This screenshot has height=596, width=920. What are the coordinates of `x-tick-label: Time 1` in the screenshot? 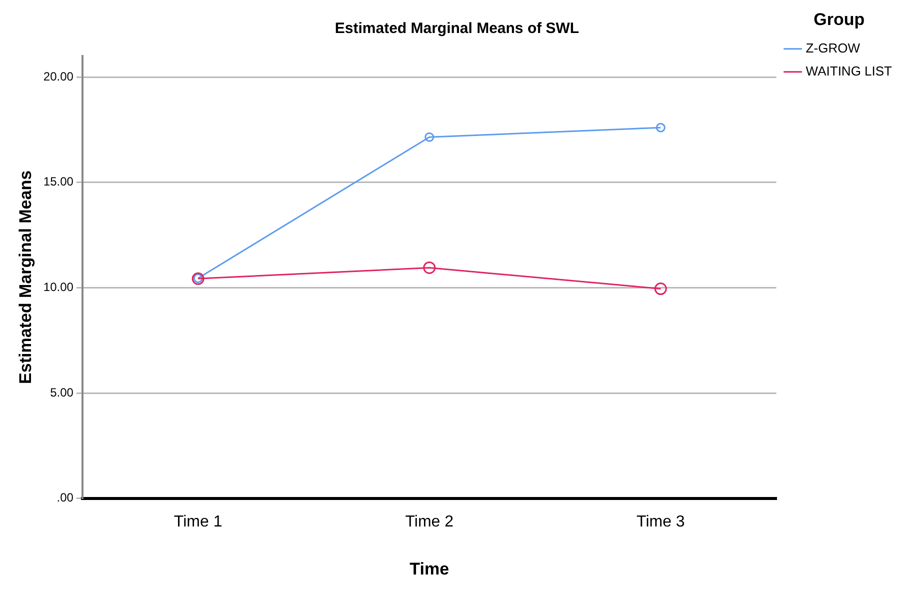 It's located at (198, 521).